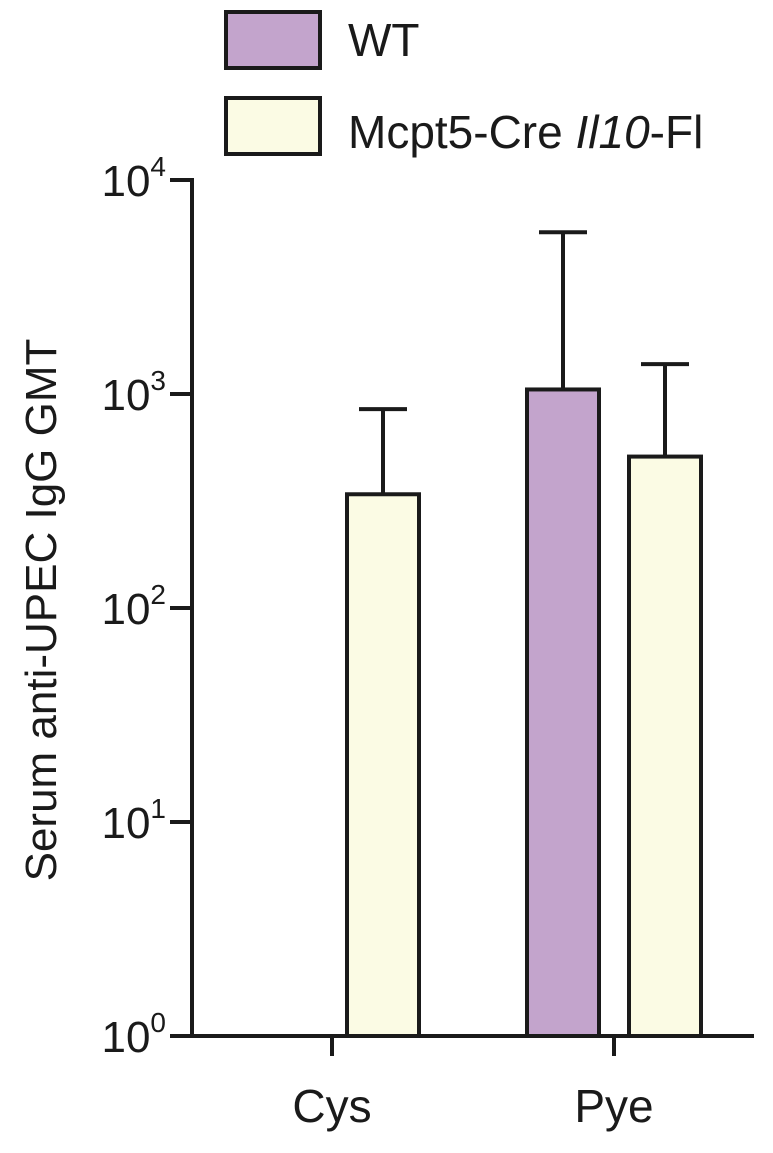 This screenshot has height=1153, width=773. Describe the element at coordinates (158, 380) in the screenshot. I see `y-tick-label-exponent: 3` at that location.